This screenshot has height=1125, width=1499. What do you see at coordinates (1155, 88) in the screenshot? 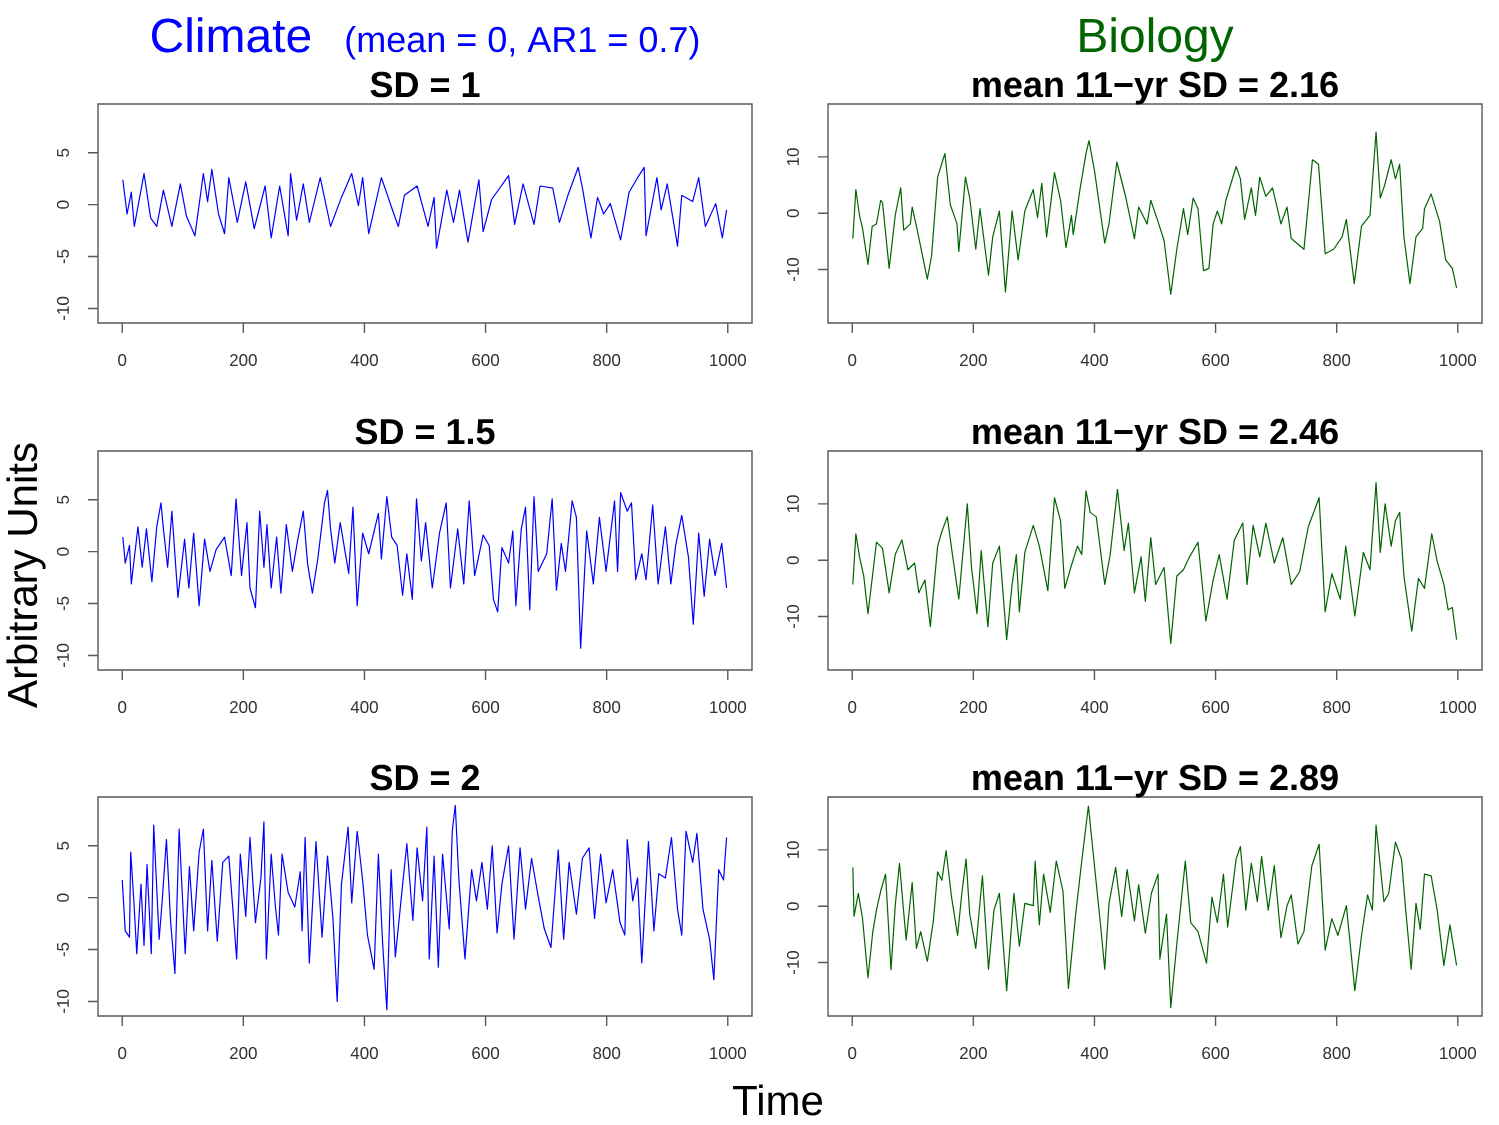
I see `chart-subtitle: mean 11−yr SD = 2.16` at bounding box center [1155, 88].